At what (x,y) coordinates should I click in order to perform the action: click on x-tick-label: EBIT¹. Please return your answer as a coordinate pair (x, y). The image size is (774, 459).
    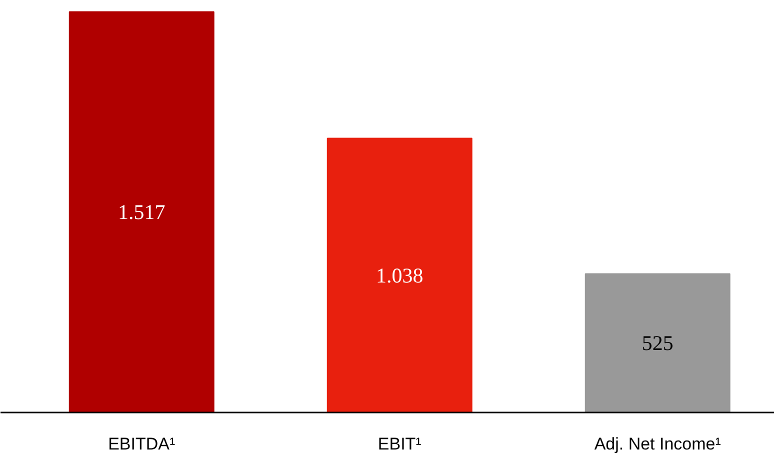
    Looking at the image, I should click on (400, 444).